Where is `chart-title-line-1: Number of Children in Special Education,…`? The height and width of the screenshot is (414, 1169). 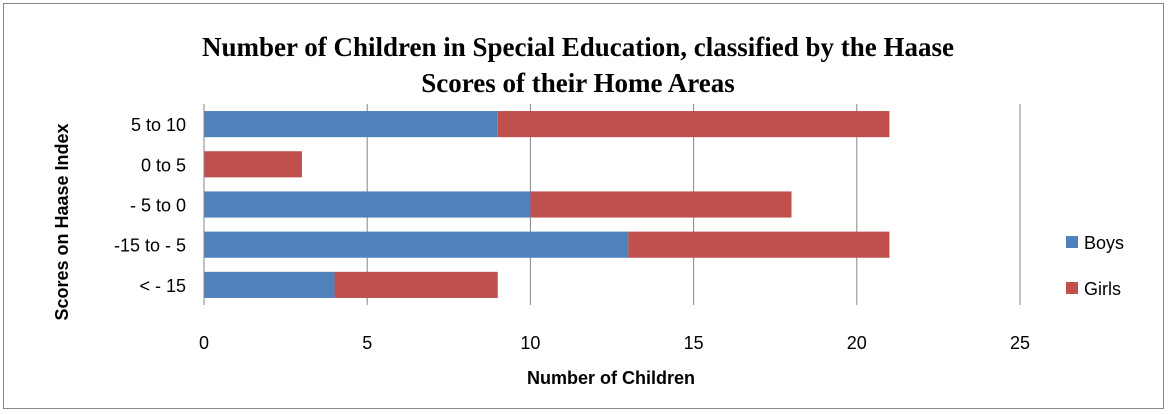
chart-title-line-1: Number of Children in Special Education,… is located at coordinates (578, 47).